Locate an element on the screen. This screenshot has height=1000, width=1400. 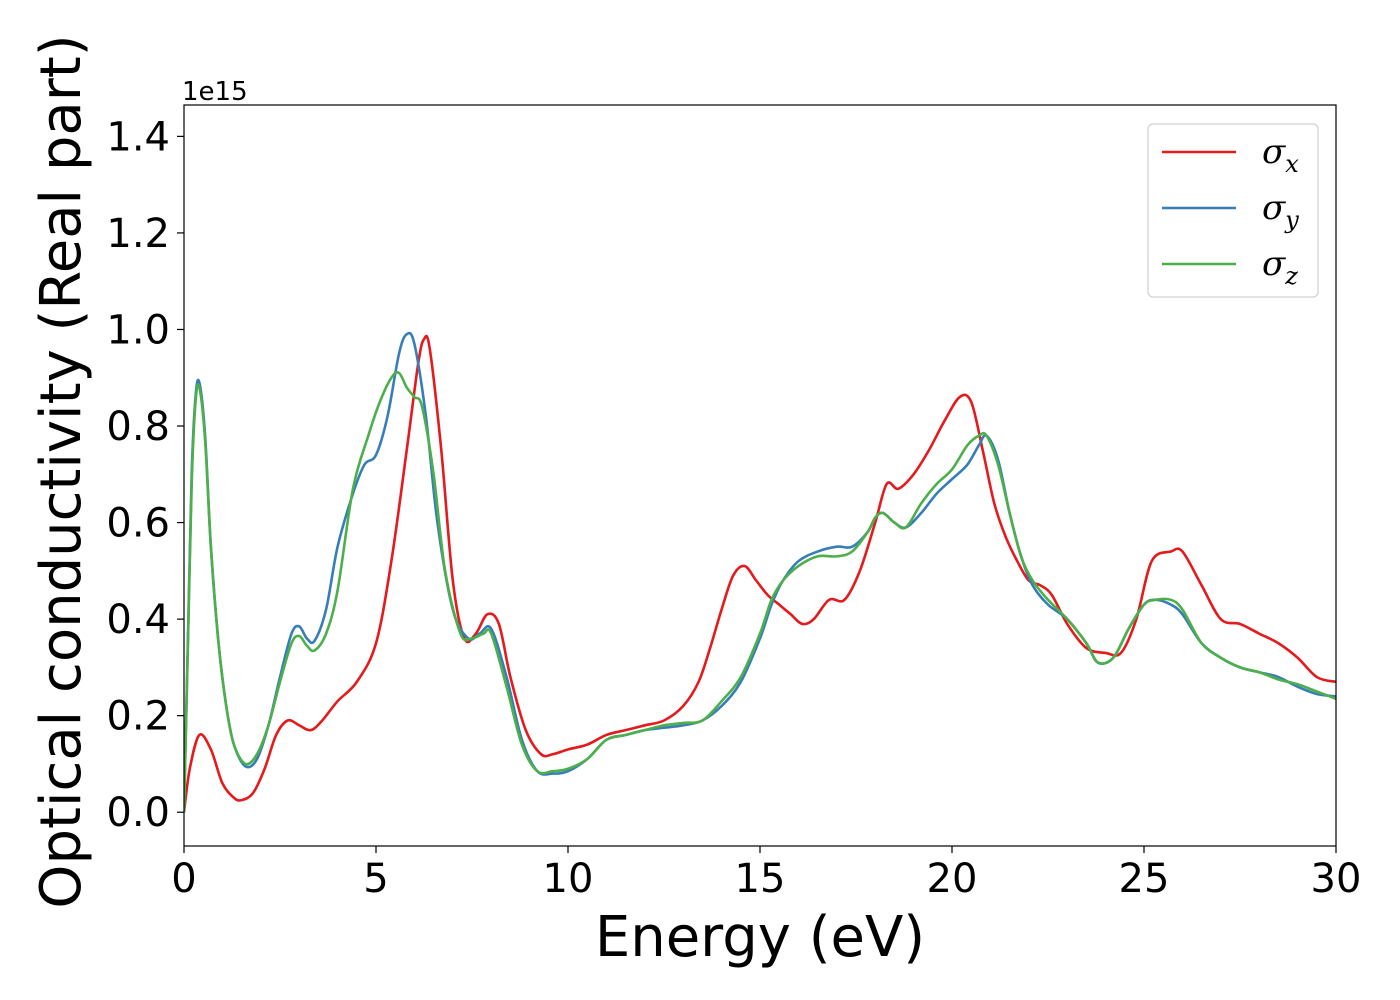
legend: σx σy σz is located at coordinates (1233, 210).